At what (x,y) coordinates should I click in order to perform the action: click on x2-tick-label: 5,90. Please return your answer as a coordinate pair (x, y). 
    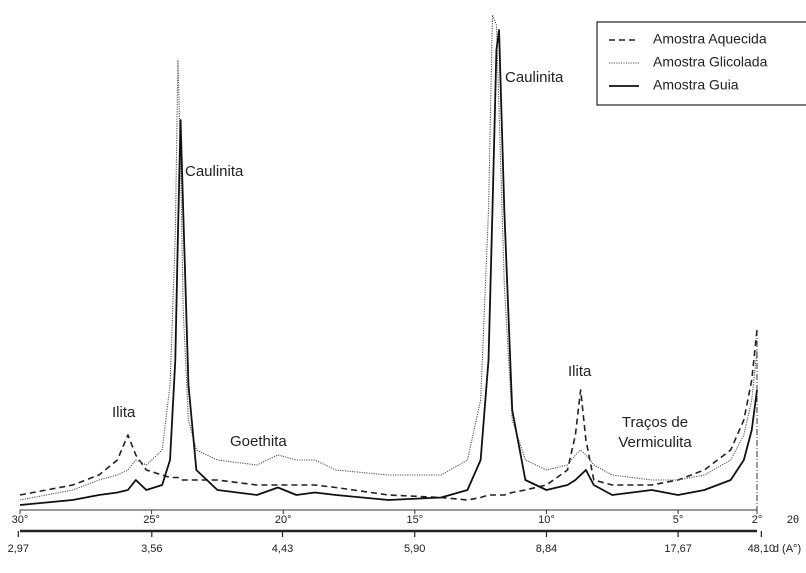
    Looking at the image, I should click on (414, 549).